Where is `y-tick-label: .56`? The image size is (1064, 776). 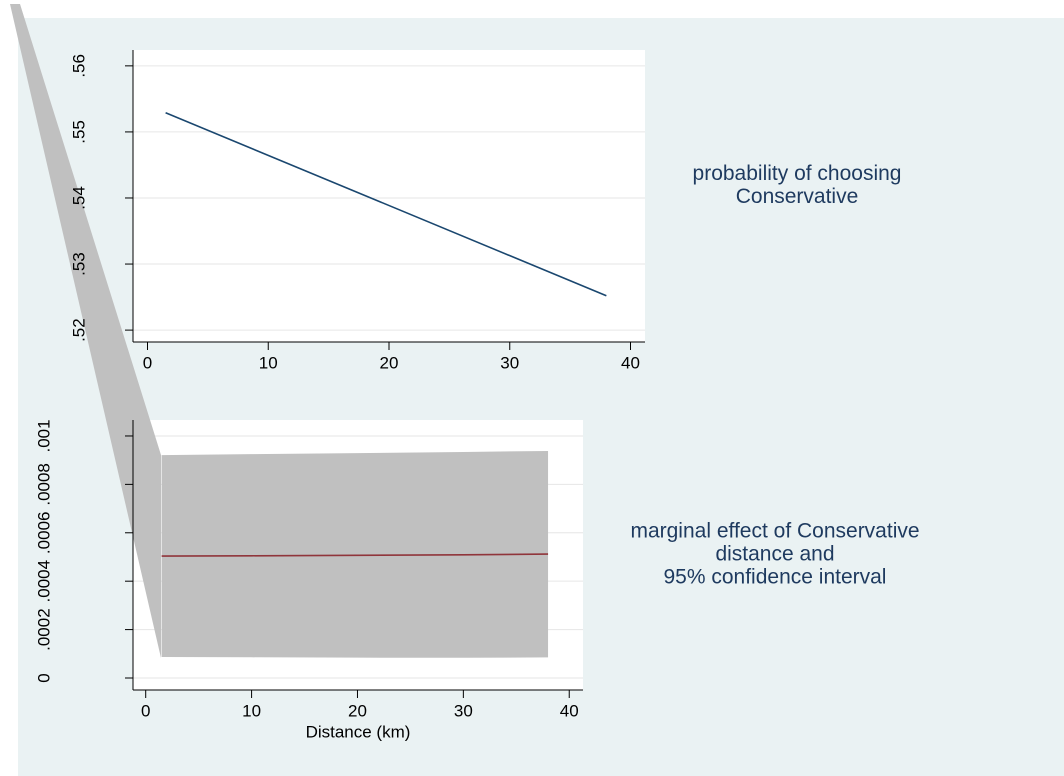
y-tick-label: .56 is located at coordinates (78, 66).